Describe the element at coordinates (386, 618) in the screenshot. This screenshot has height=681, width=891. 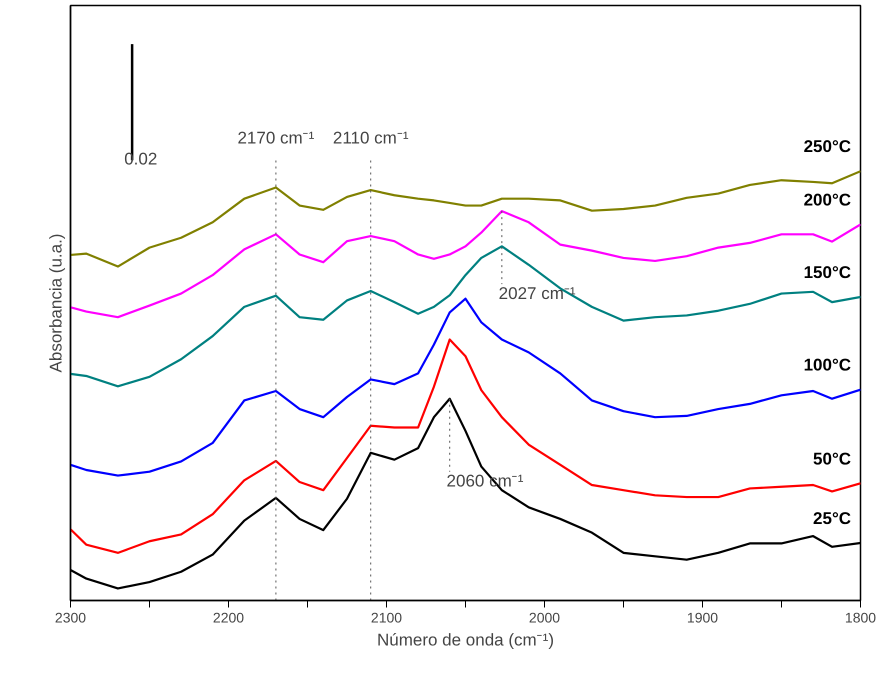
I see `x-tick-label: 2100` at that location.